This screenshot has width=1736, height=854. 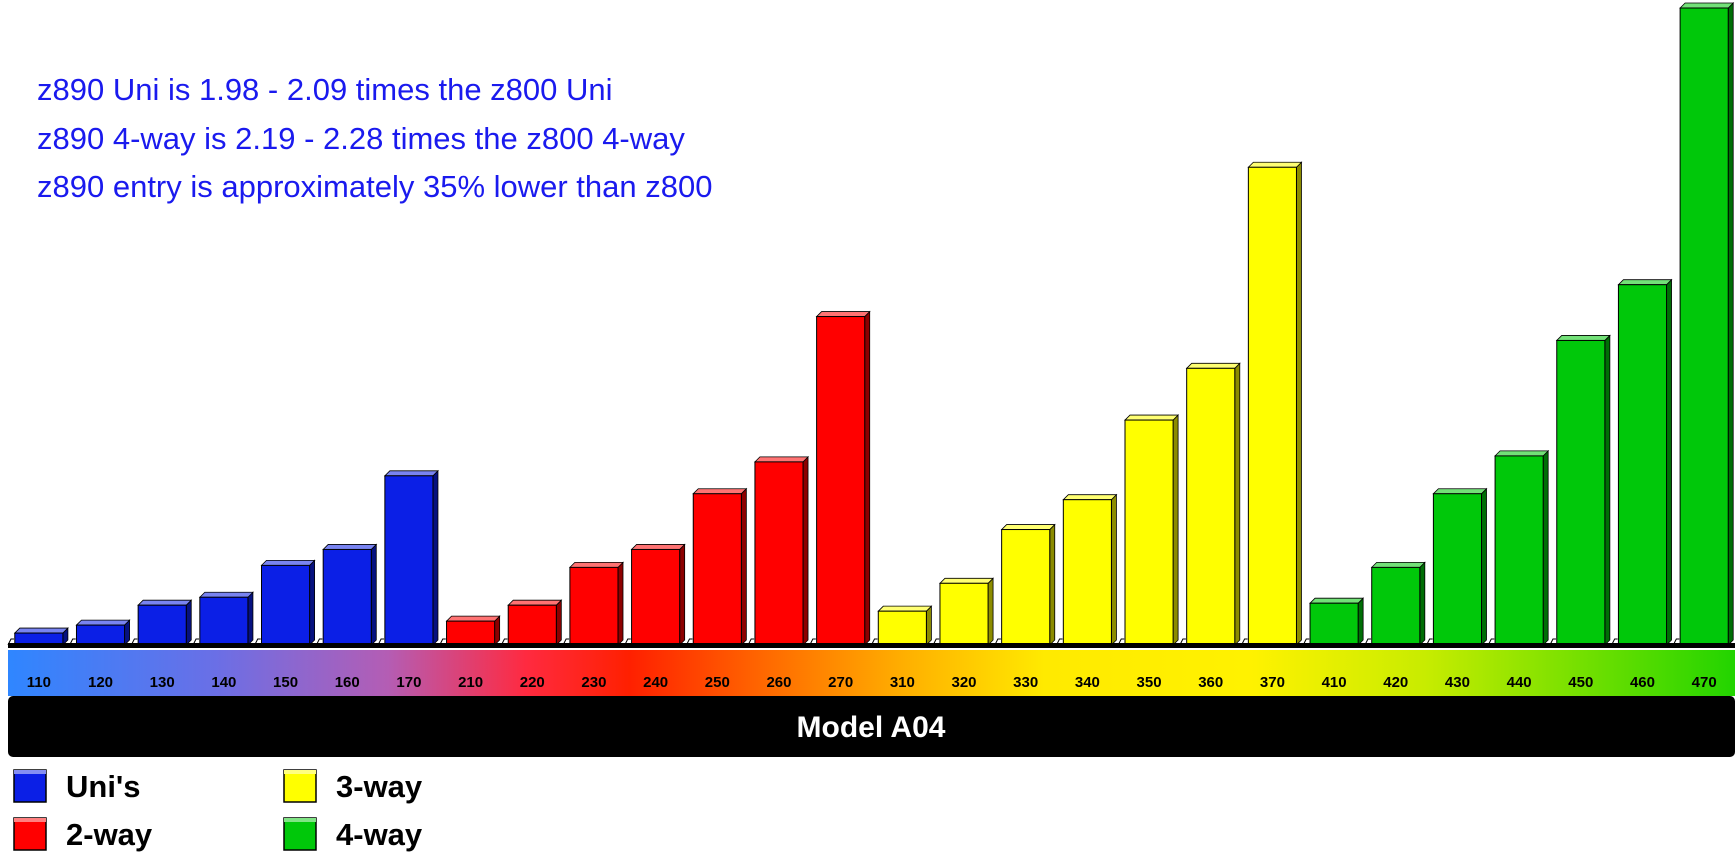 I want to click on legend-swatch-highlight, so click(x=30, y=820).